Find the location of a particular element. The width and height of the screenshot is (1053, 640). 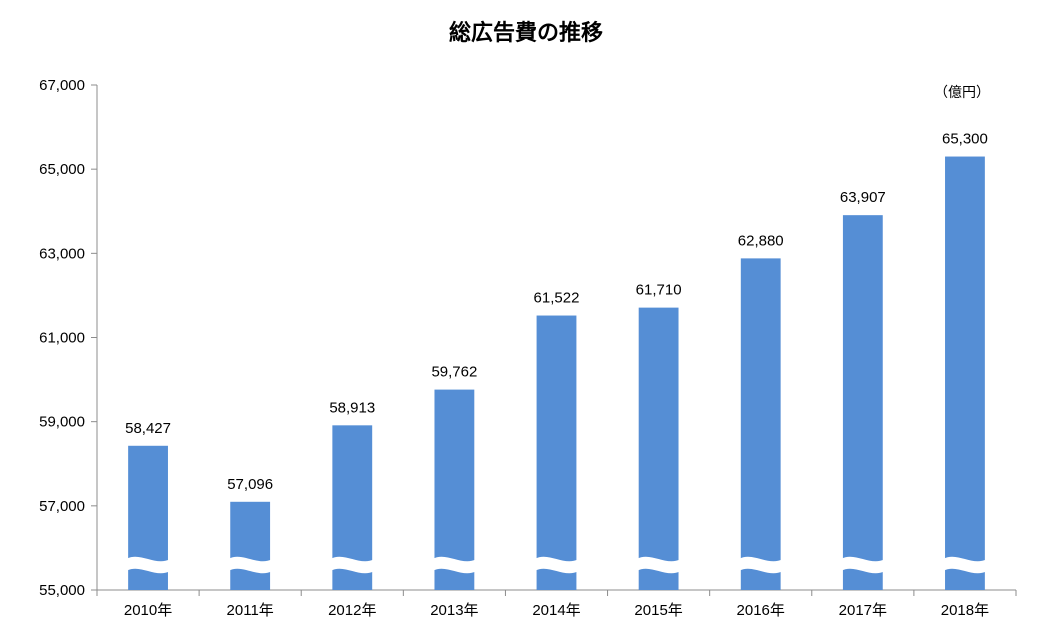

bar-group: 58,427 is located at coordinates (148, 505).